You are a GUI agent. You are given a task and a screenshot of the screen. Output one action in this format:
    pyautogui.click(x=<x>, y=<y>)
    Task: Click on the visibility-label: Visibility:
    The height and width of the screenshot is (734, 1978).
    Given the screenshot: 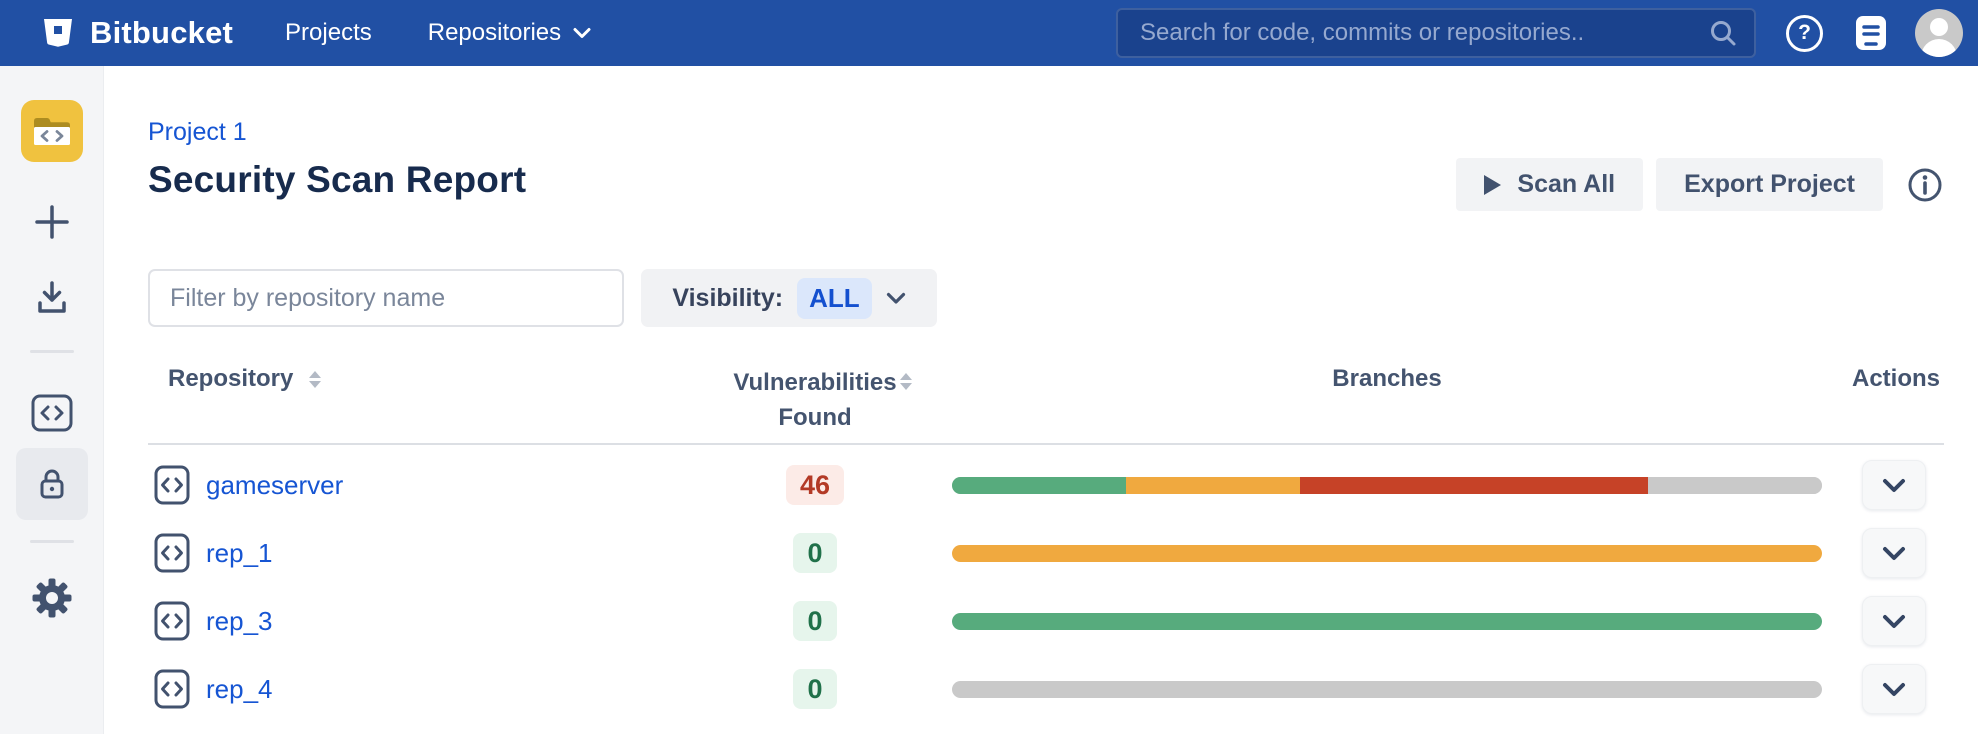 What is the action you would take?
    pyautogui.click(x=728, y=297)
    